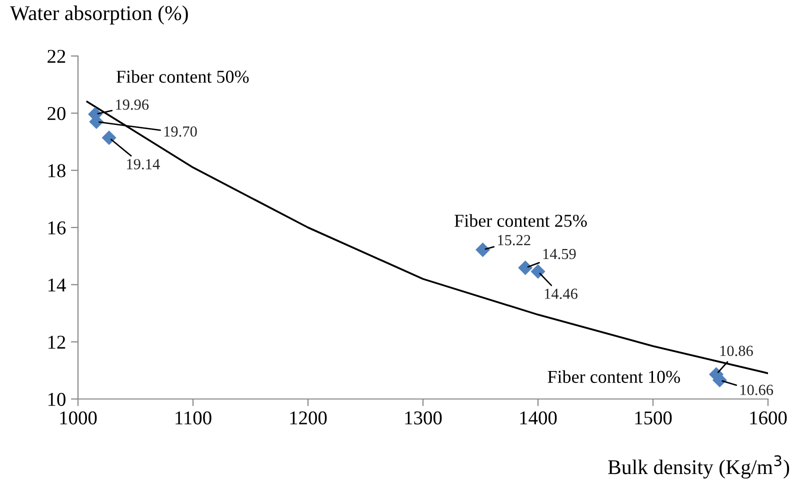  Describe the element at coordinates (57, 342) in the screenshot. I see `y-tick-label: 12` at that location.